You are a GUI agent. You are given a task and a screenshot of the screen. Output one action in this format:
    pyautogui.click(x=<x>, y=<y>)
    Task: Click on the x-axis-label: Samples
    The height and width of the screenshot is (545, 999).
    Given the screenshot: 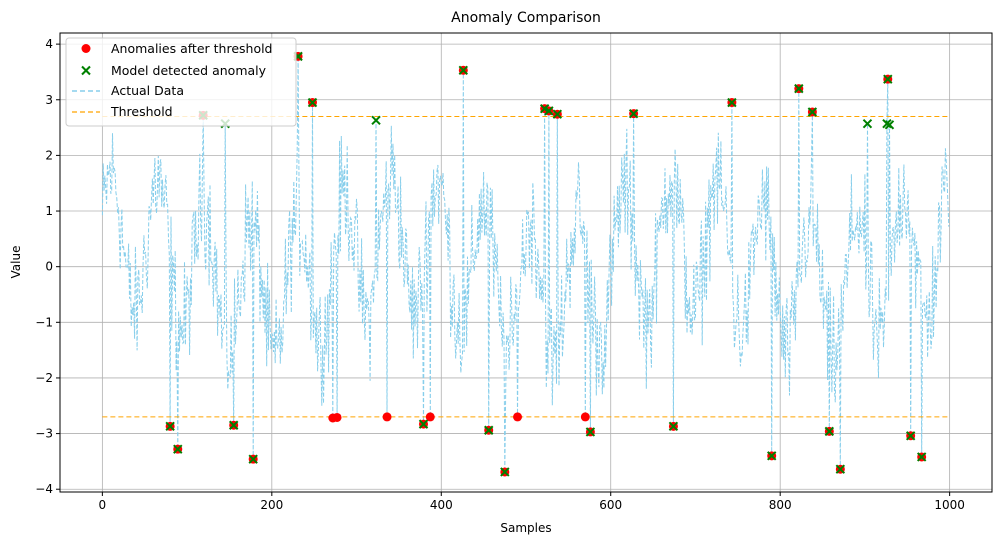 What is the action you would take?
    pyautogui.click(x=525, y=528)
    